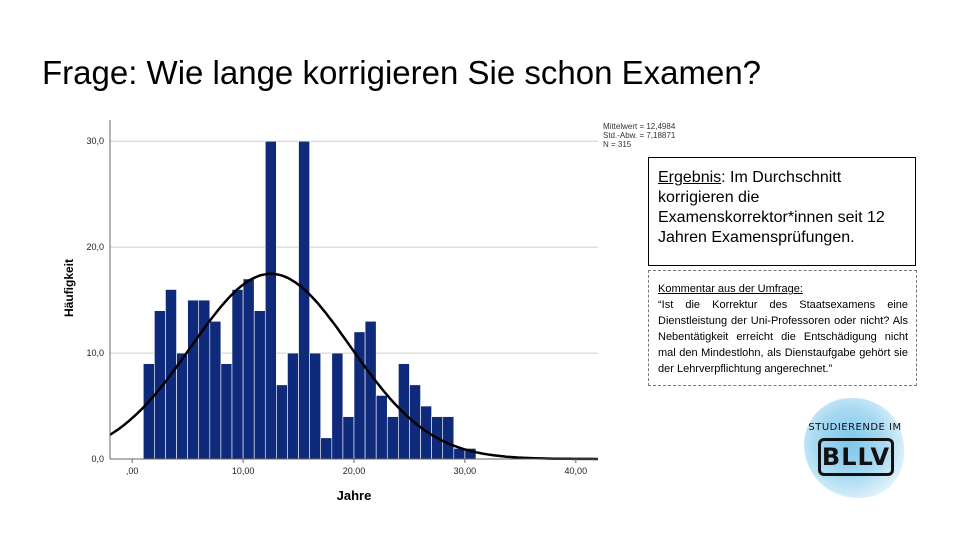 The image size is (960, 540). Describe the element at coordinates (576, 471) in the screenshot. I see `x-tick-label: 40,00` at that location.